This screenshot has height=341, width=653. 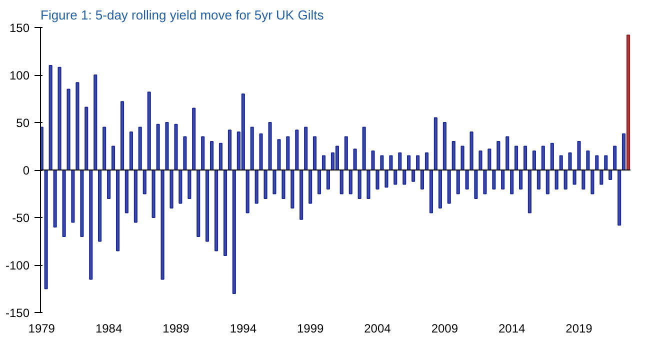 What do you see at coordinates (17, 313) in the screenshot?
I see `y-tick-label: -150` at bounding box center [17, 313].